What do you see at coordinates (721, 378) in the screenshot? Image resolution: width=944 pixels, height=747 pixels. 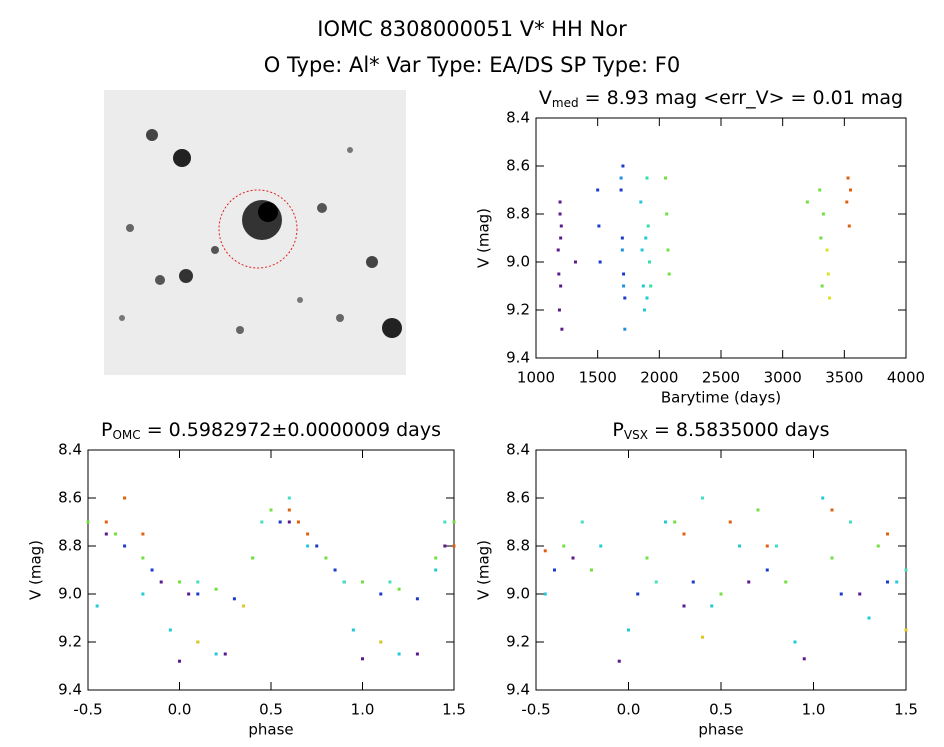 I see `x-tick-label: 2500` at bounding box center [721, 378].